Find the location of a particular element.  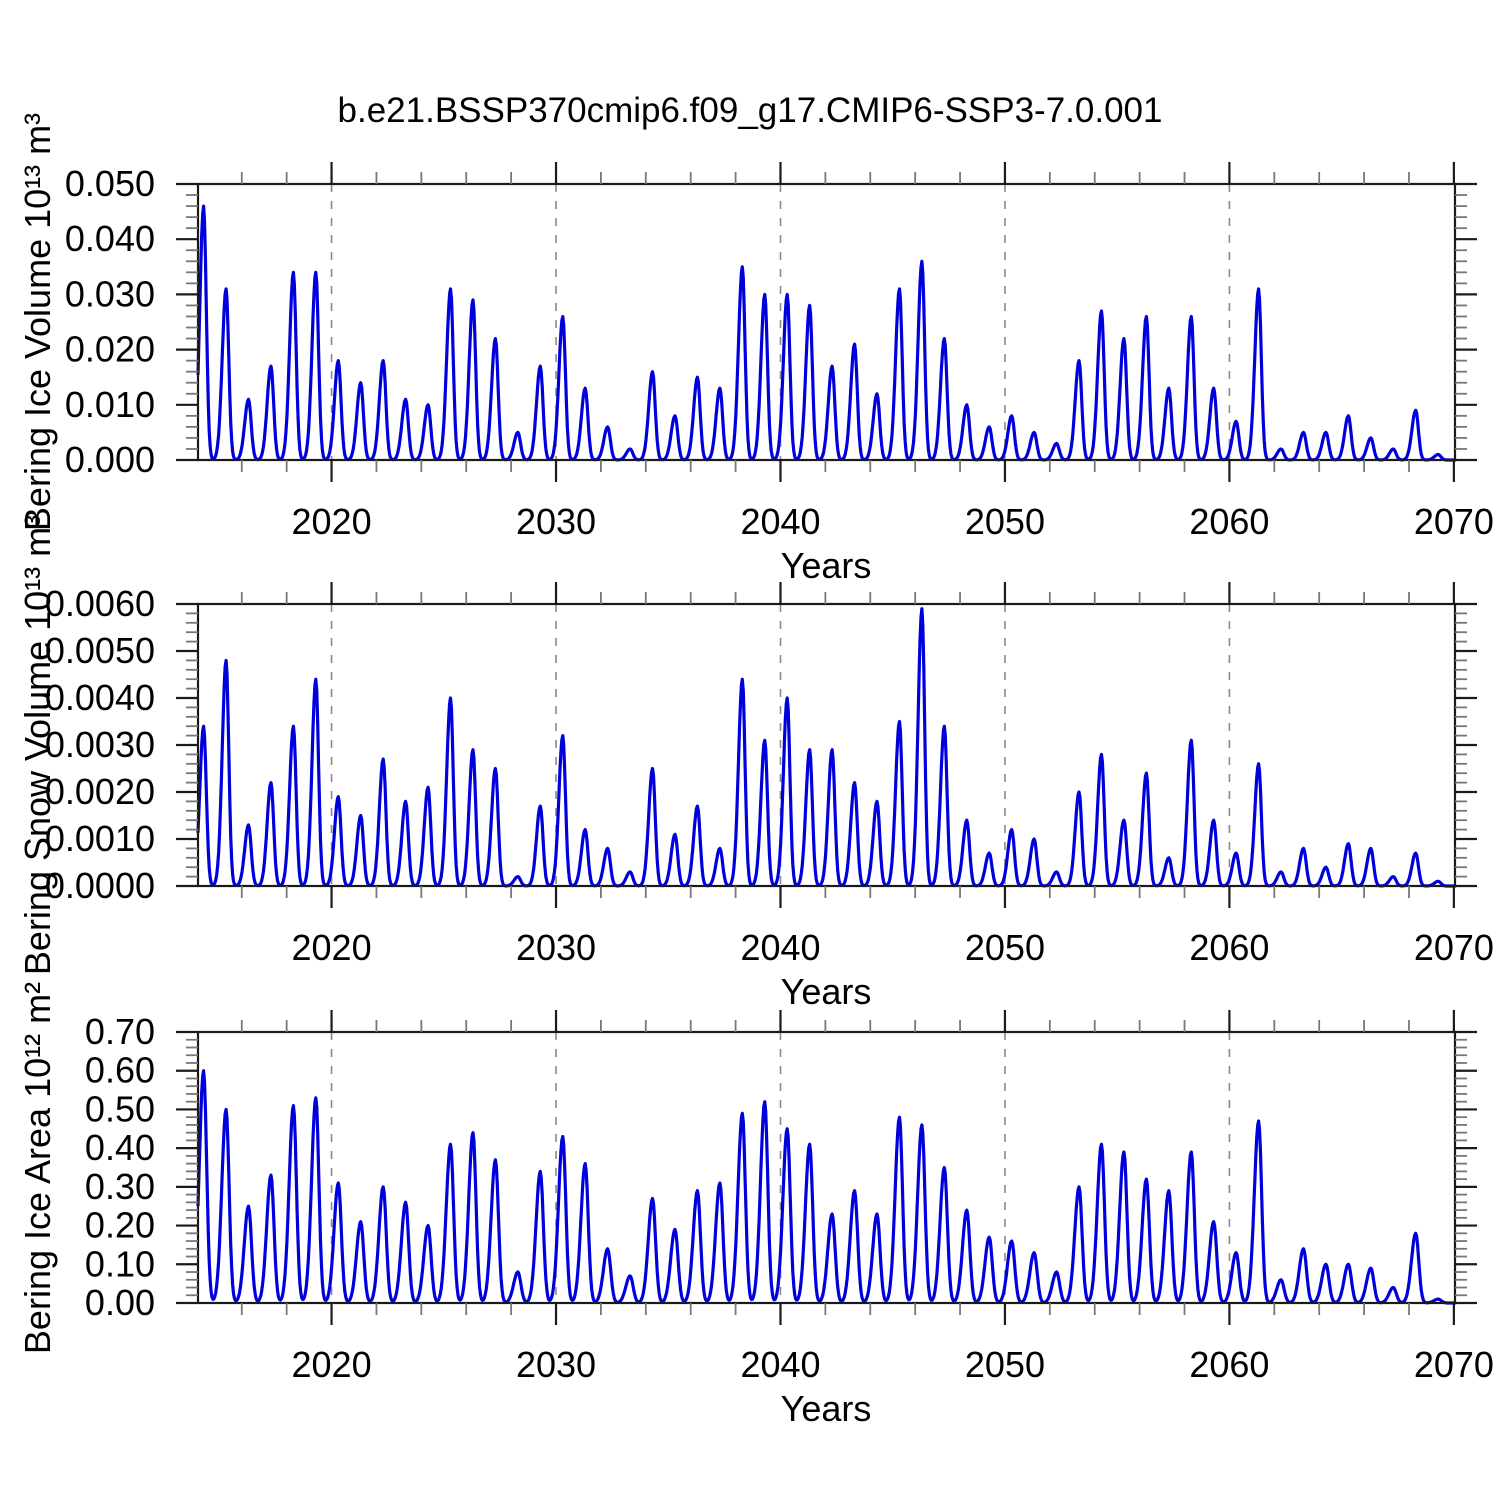

y-tick-label: 0.50 is located at coordinates (120, 1108).